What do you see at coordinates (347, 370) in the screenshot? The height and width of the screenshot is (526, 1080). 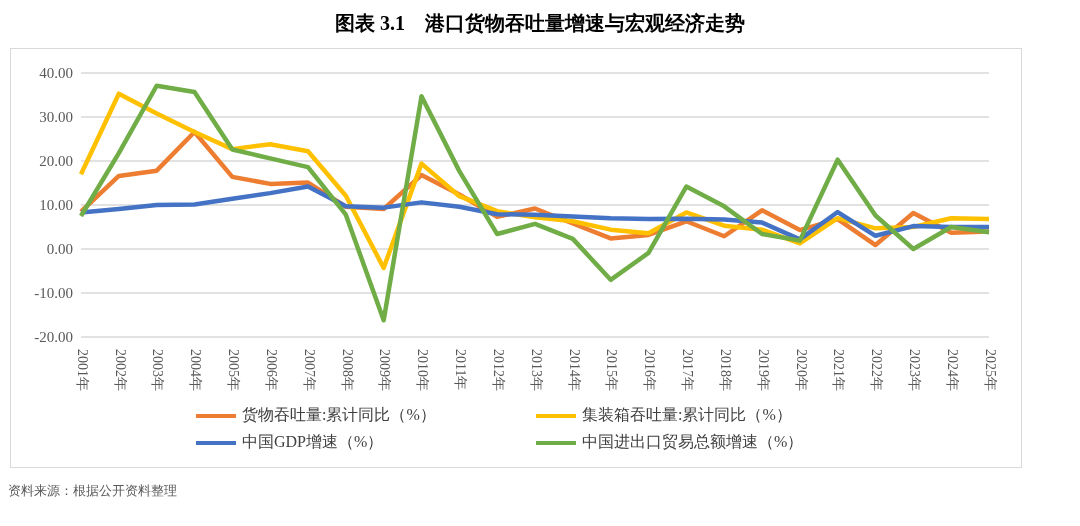 I see `x-tick-label: 2008年` at bounding box center [347, 370].